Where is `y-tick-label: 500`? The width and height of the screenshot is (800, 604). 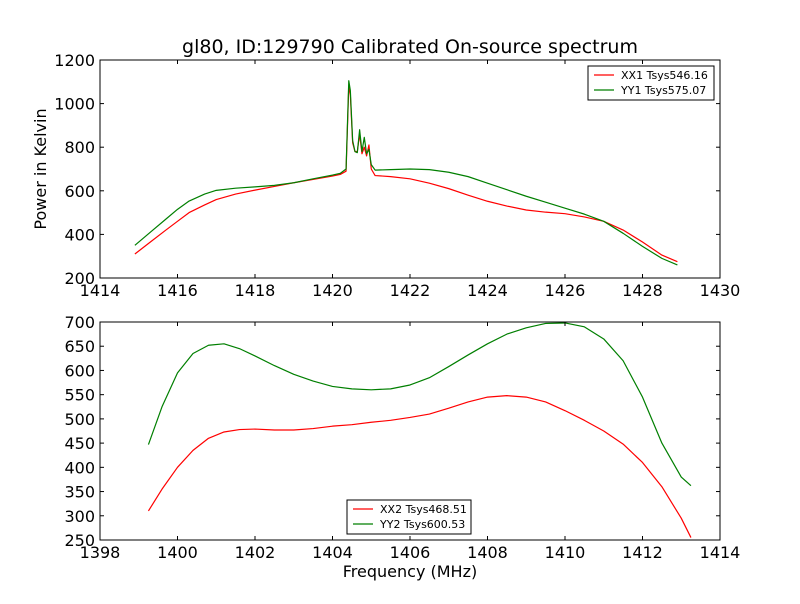 y-tick-label: 500 is located at coordinates (79, 419).